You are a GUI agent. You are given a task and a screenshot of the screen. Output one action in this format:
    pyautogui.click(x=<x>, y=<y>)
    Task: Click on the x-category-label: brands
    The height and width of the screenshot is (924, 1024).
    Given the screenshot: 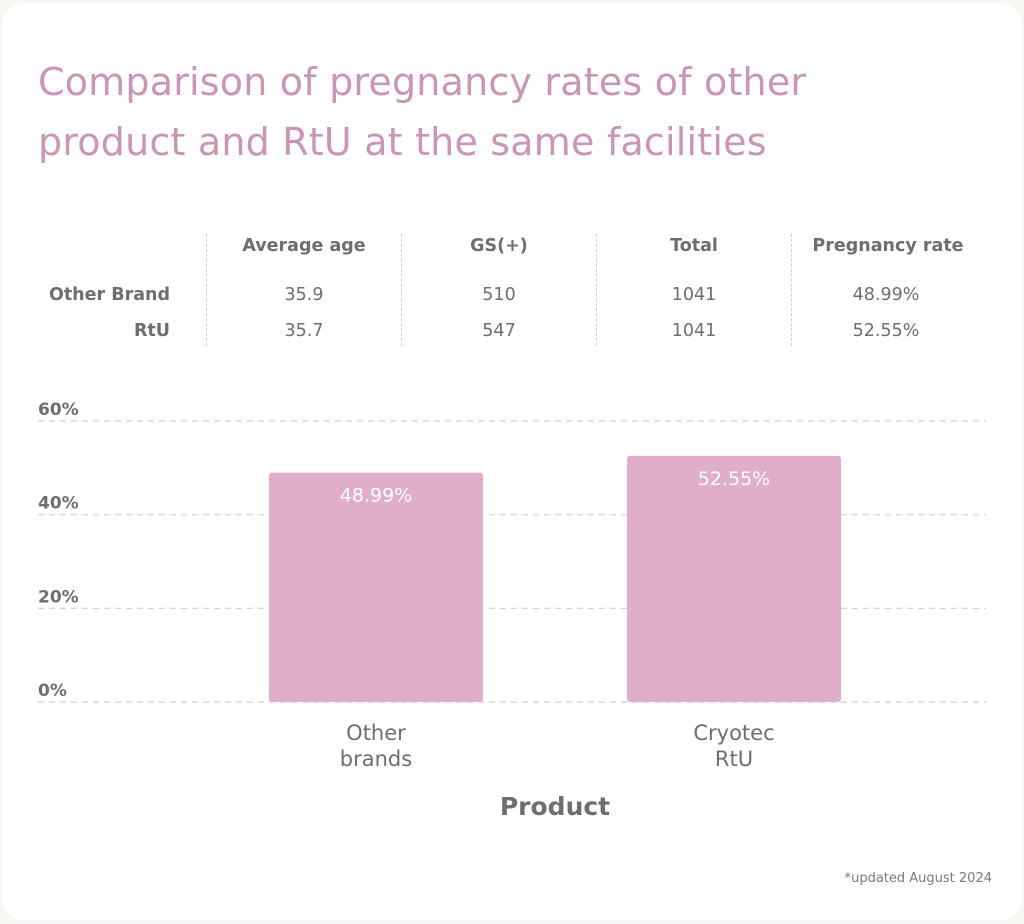 What is the action you would take?
    pyautogui.click(x=376, y=759)
    